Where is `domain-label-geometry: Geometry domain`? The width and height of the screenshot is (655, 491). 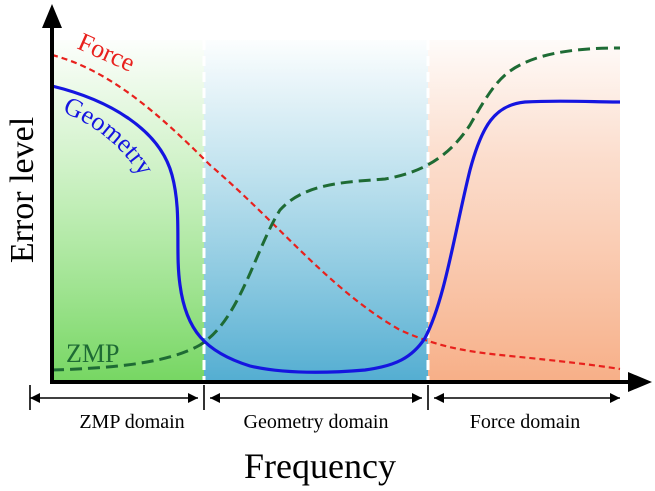
domain-label-geometry: Geometry domain is located at coordinates (316, 422).